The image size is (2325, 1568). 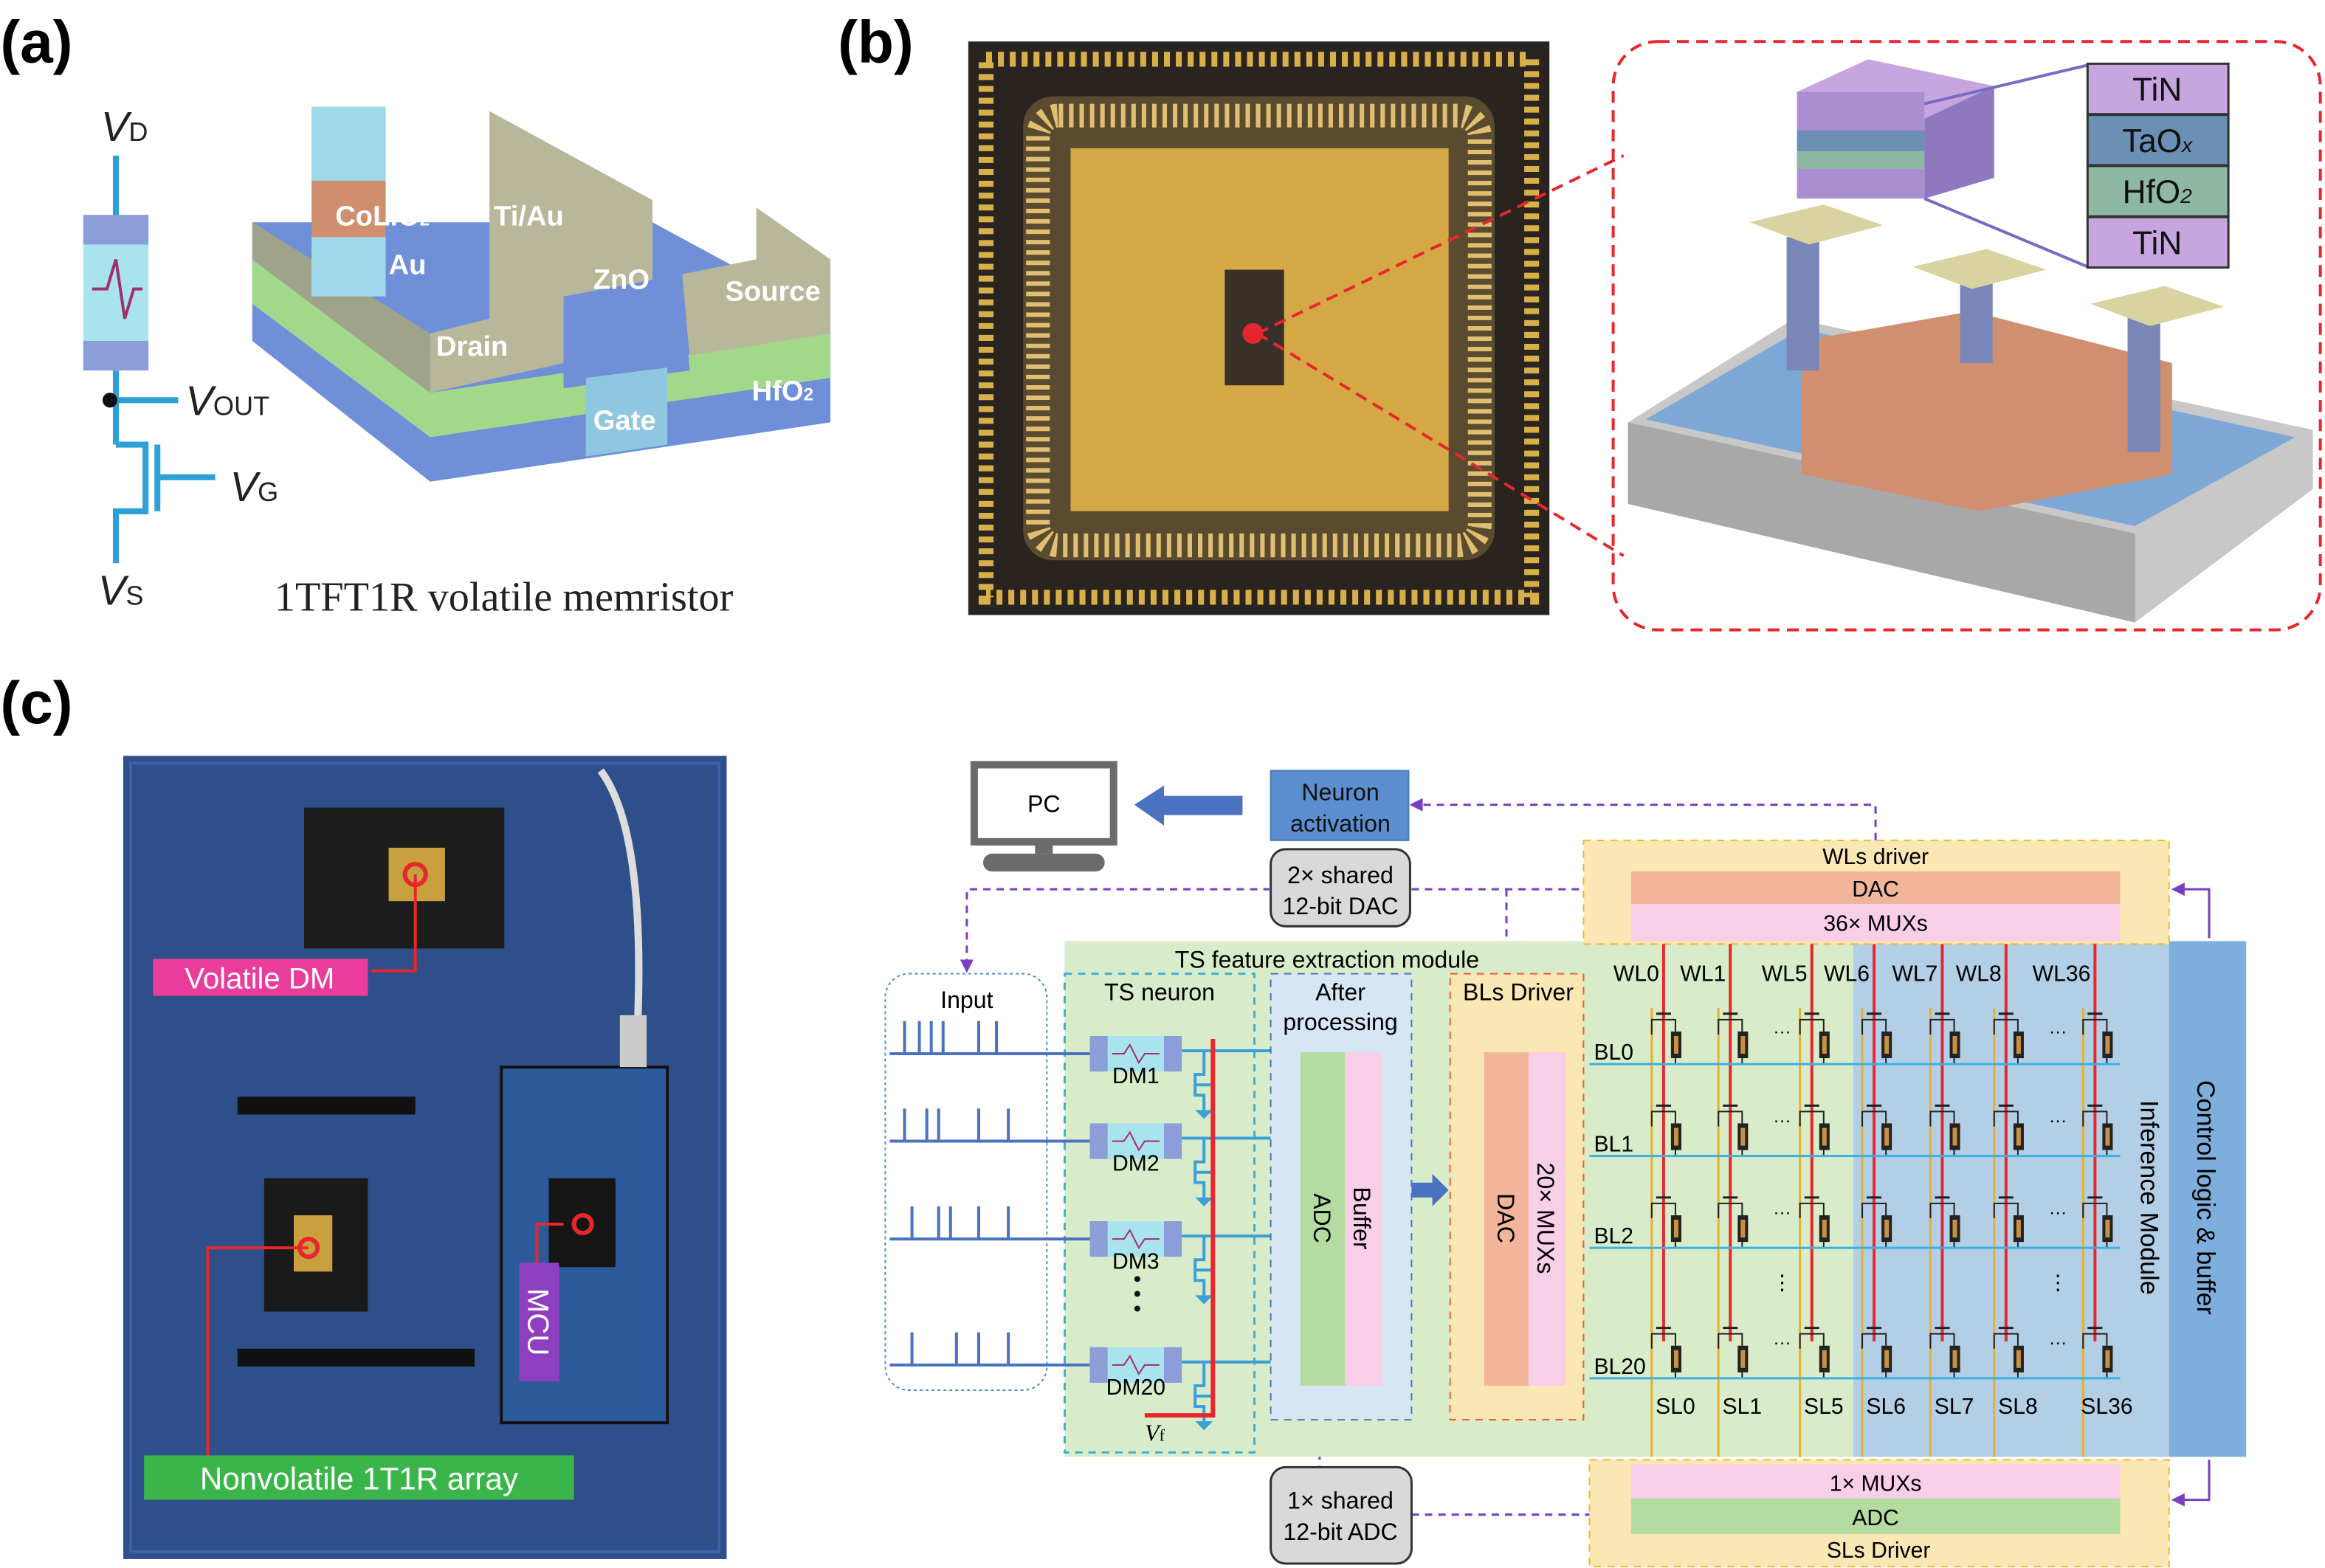 I want to click on input-box, so click(x=966, y=1182).